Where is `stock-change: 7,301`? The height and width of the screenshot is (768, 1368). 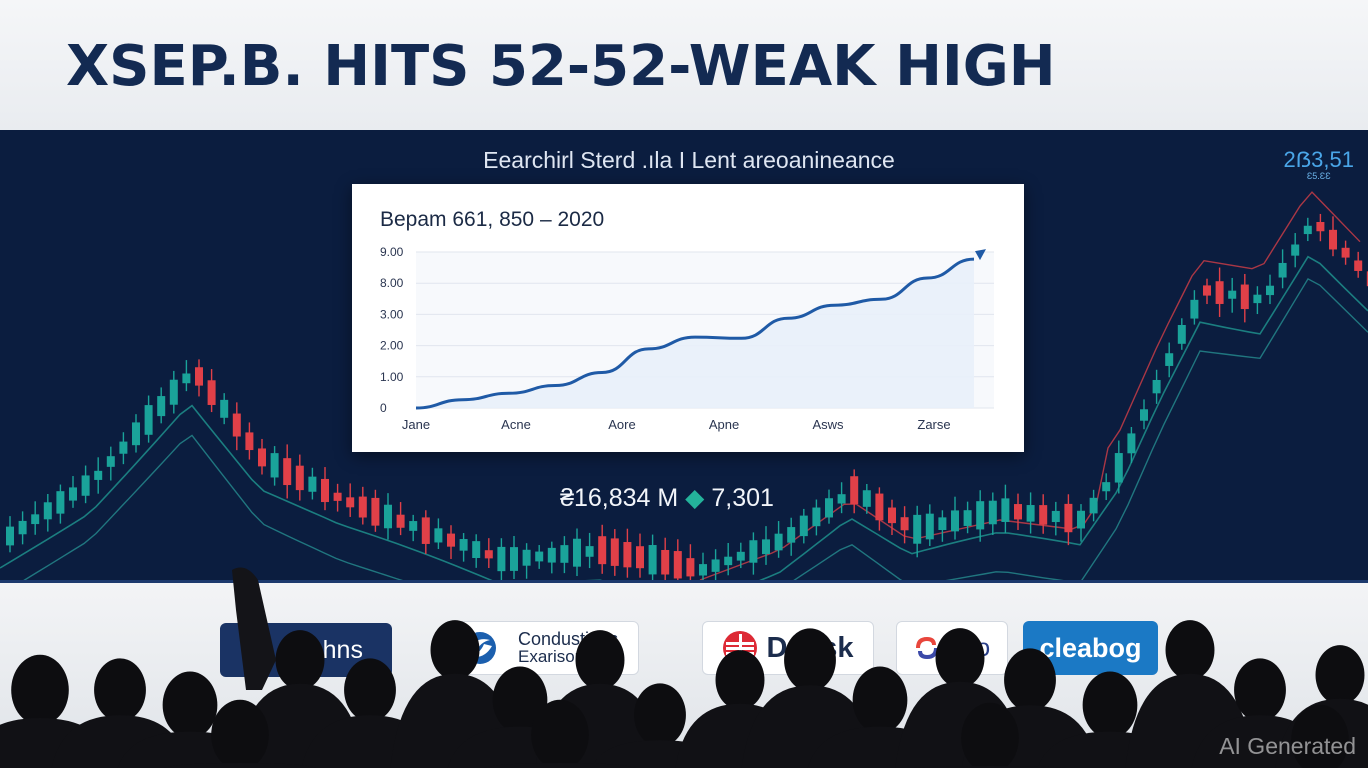
stock-change: 7,301 is located at coordinates (742, 498).